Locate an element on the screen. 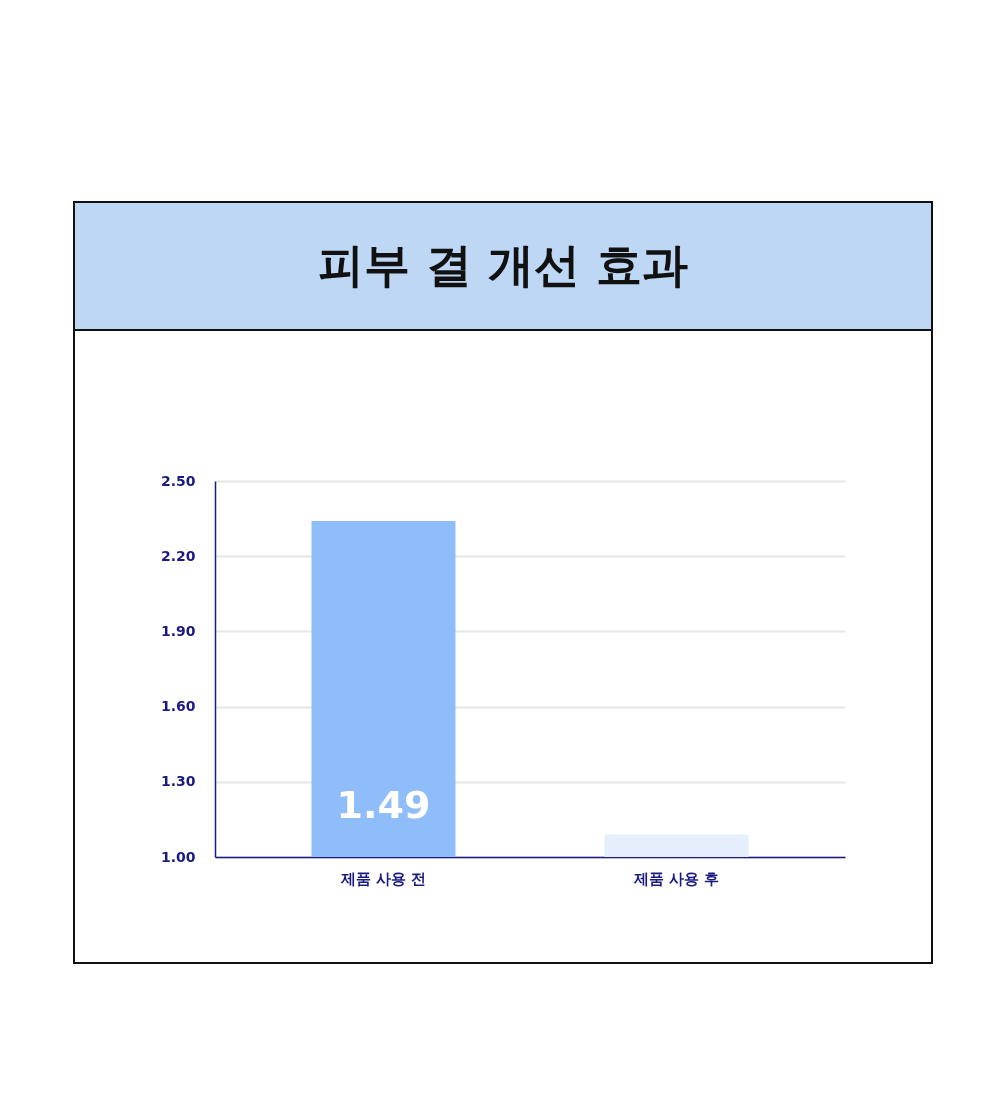  y-tick-label: 1.00 is located at coordinates (178, 856).